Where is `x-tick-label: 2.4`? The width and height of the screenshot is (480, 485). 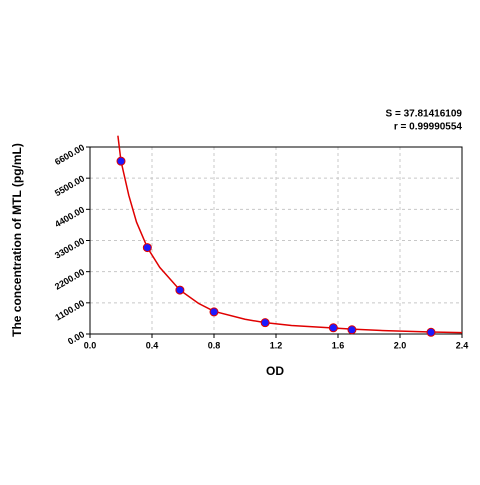
x-tick-label: 2.4 is located at coordinates (462, 345).